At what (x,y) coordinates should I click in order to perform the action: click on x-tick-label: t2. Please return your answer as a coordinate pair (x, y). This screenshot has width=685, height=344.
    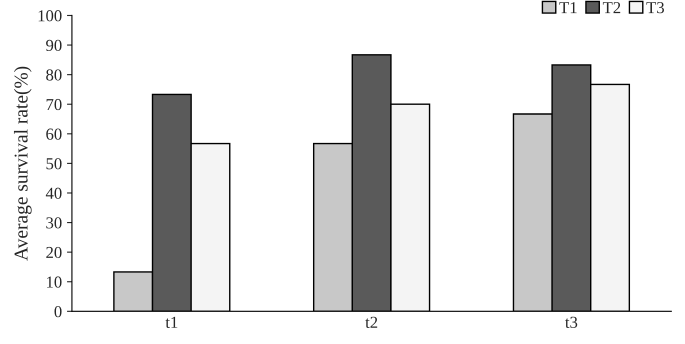
    Looking at the image, I should click on (371, 322).